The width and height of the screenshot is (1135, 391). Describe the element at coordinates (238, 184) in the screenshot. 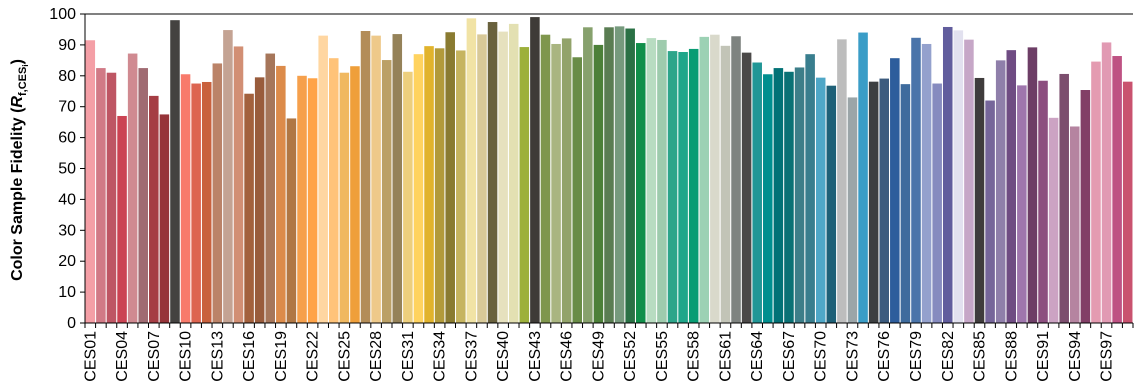

I see `bar-CES15` at that location.